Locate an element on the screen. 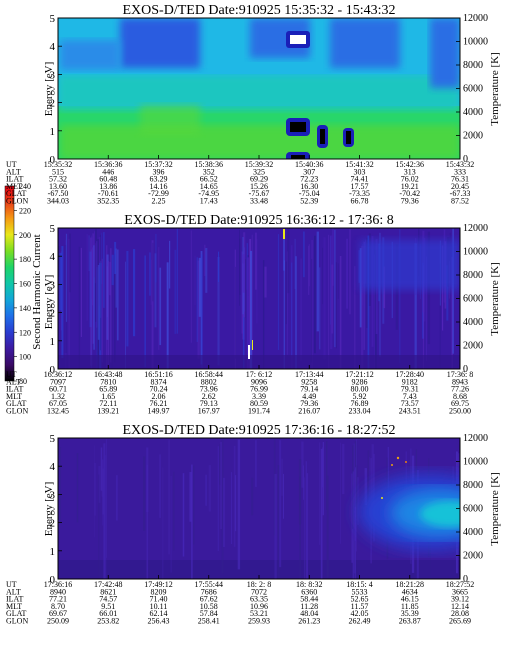 Image resolution: width=505 pixels, height=649 pixels. ephemeris-value: 2.25 is located at coordinates (159, 201).